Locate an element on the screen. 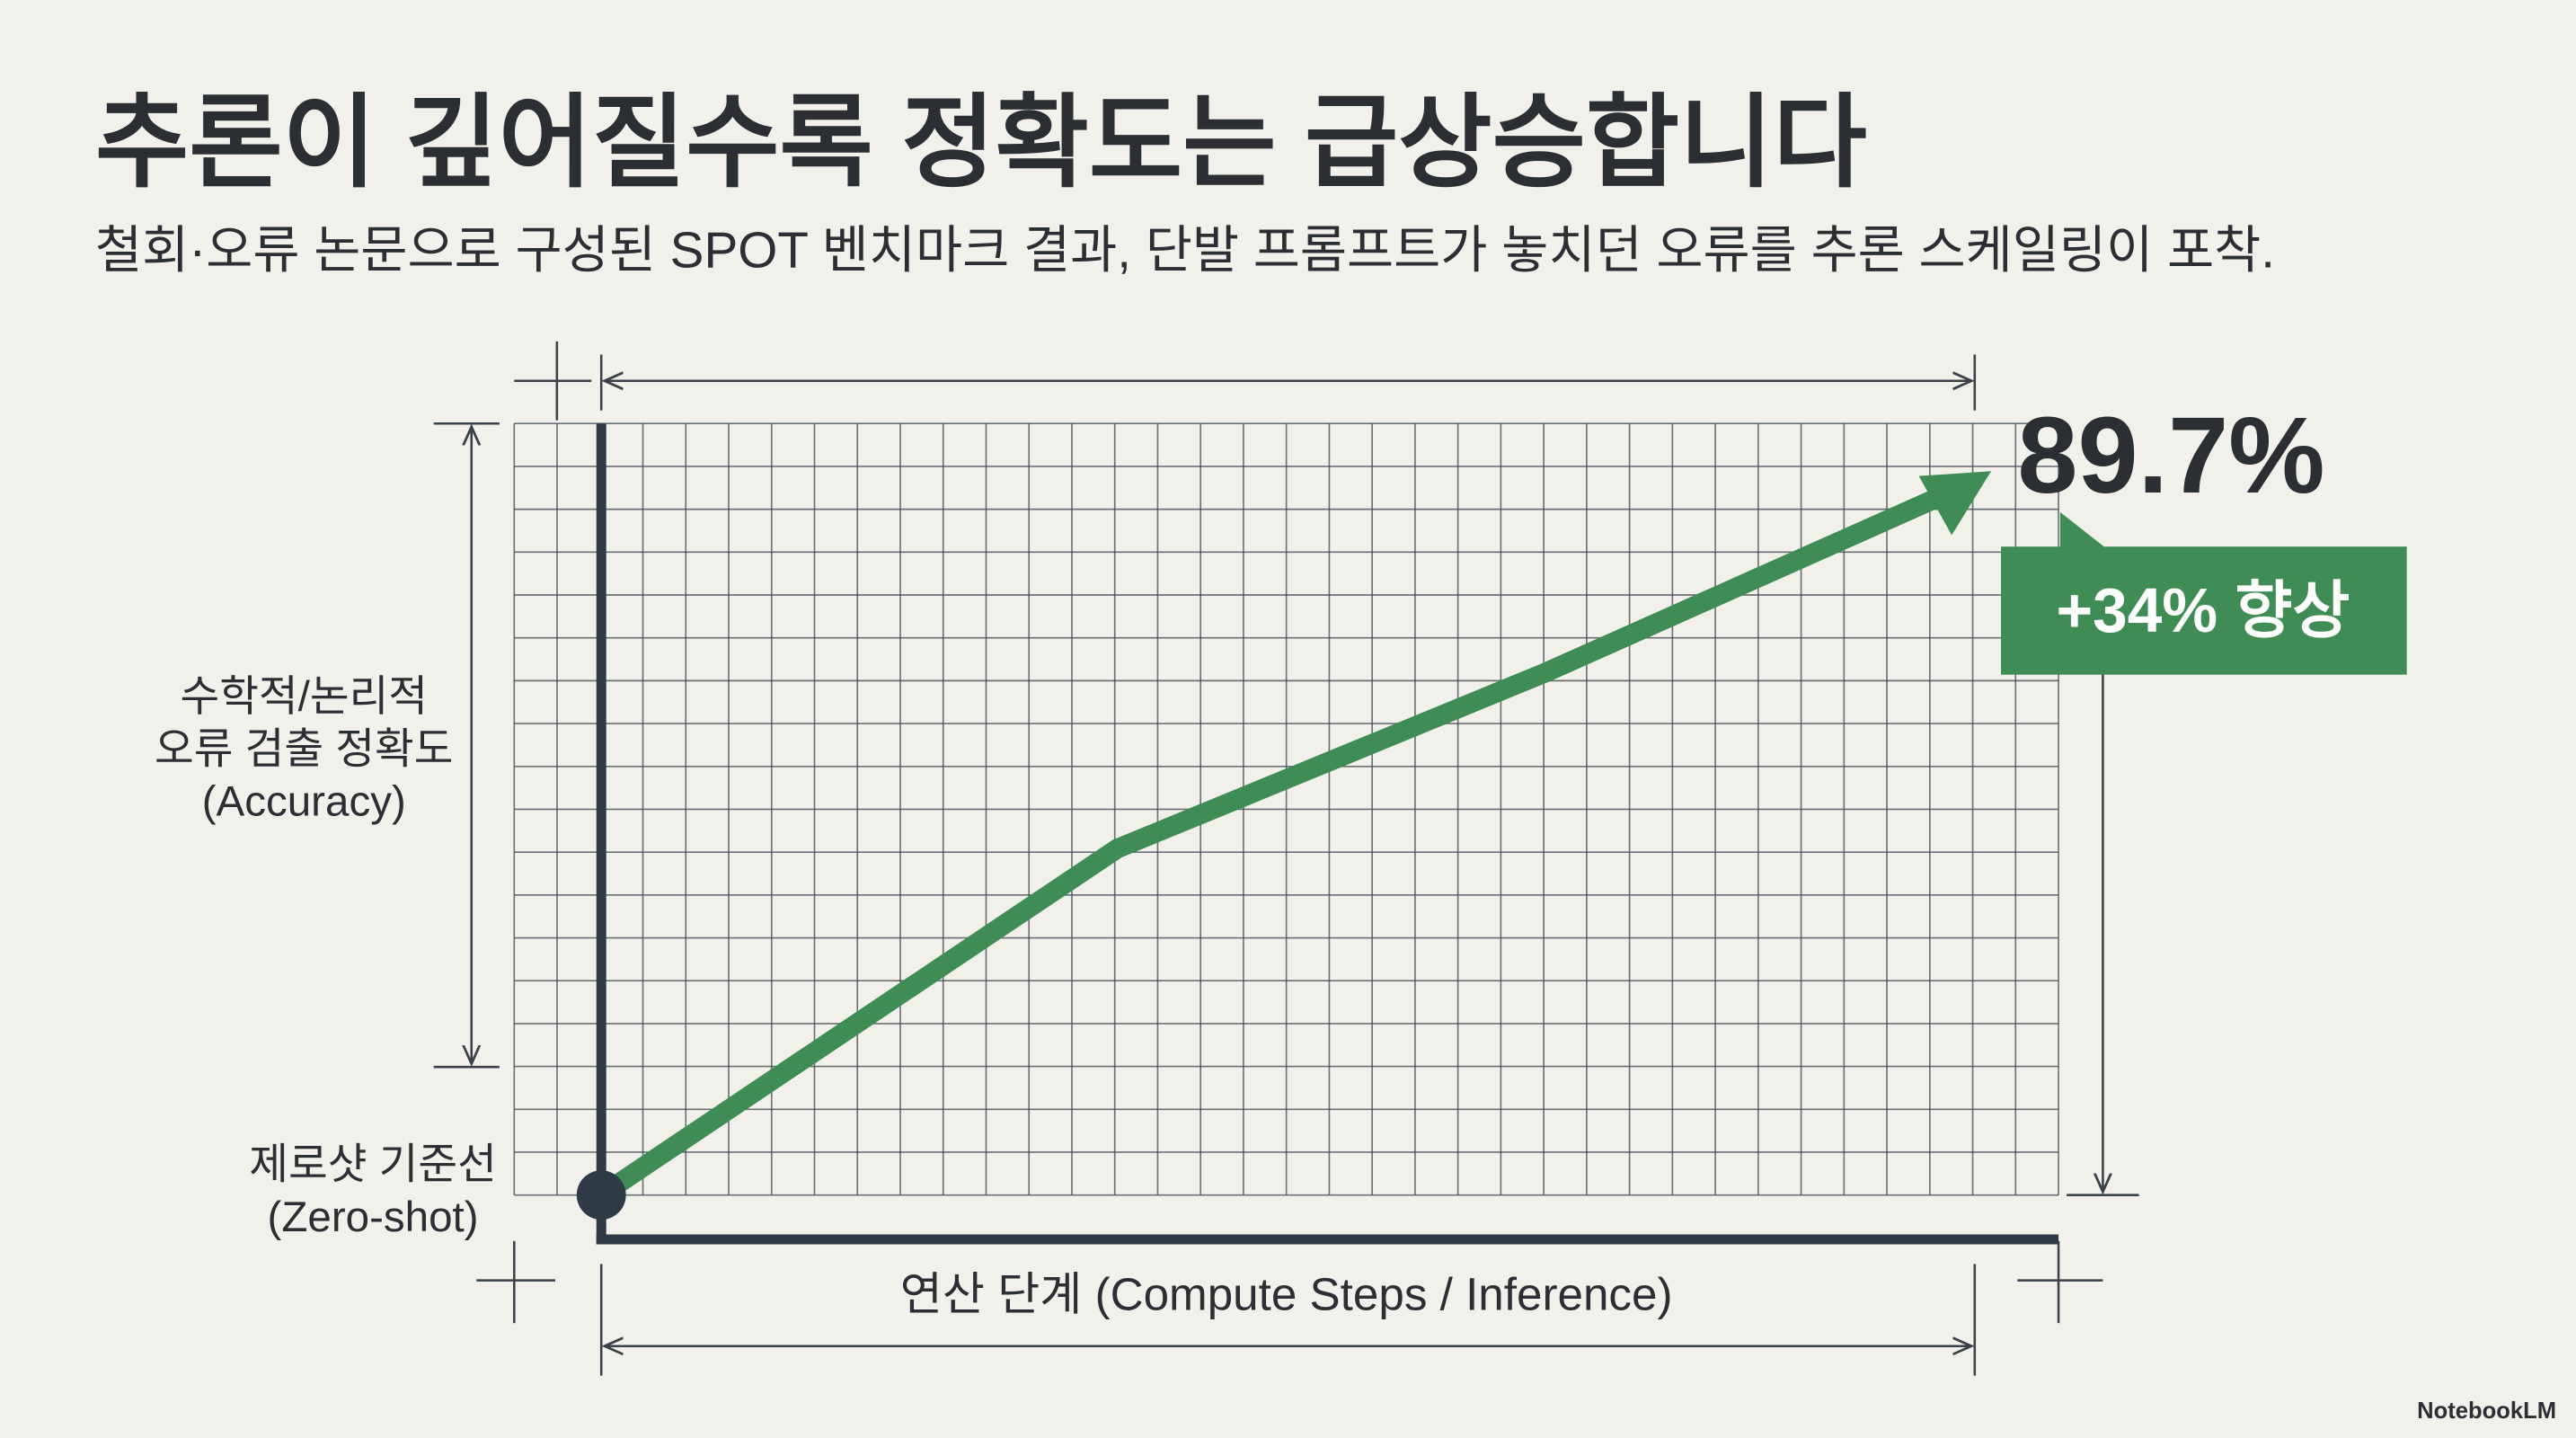  end-value: 89.7% is located at coordinates (2171, 455).